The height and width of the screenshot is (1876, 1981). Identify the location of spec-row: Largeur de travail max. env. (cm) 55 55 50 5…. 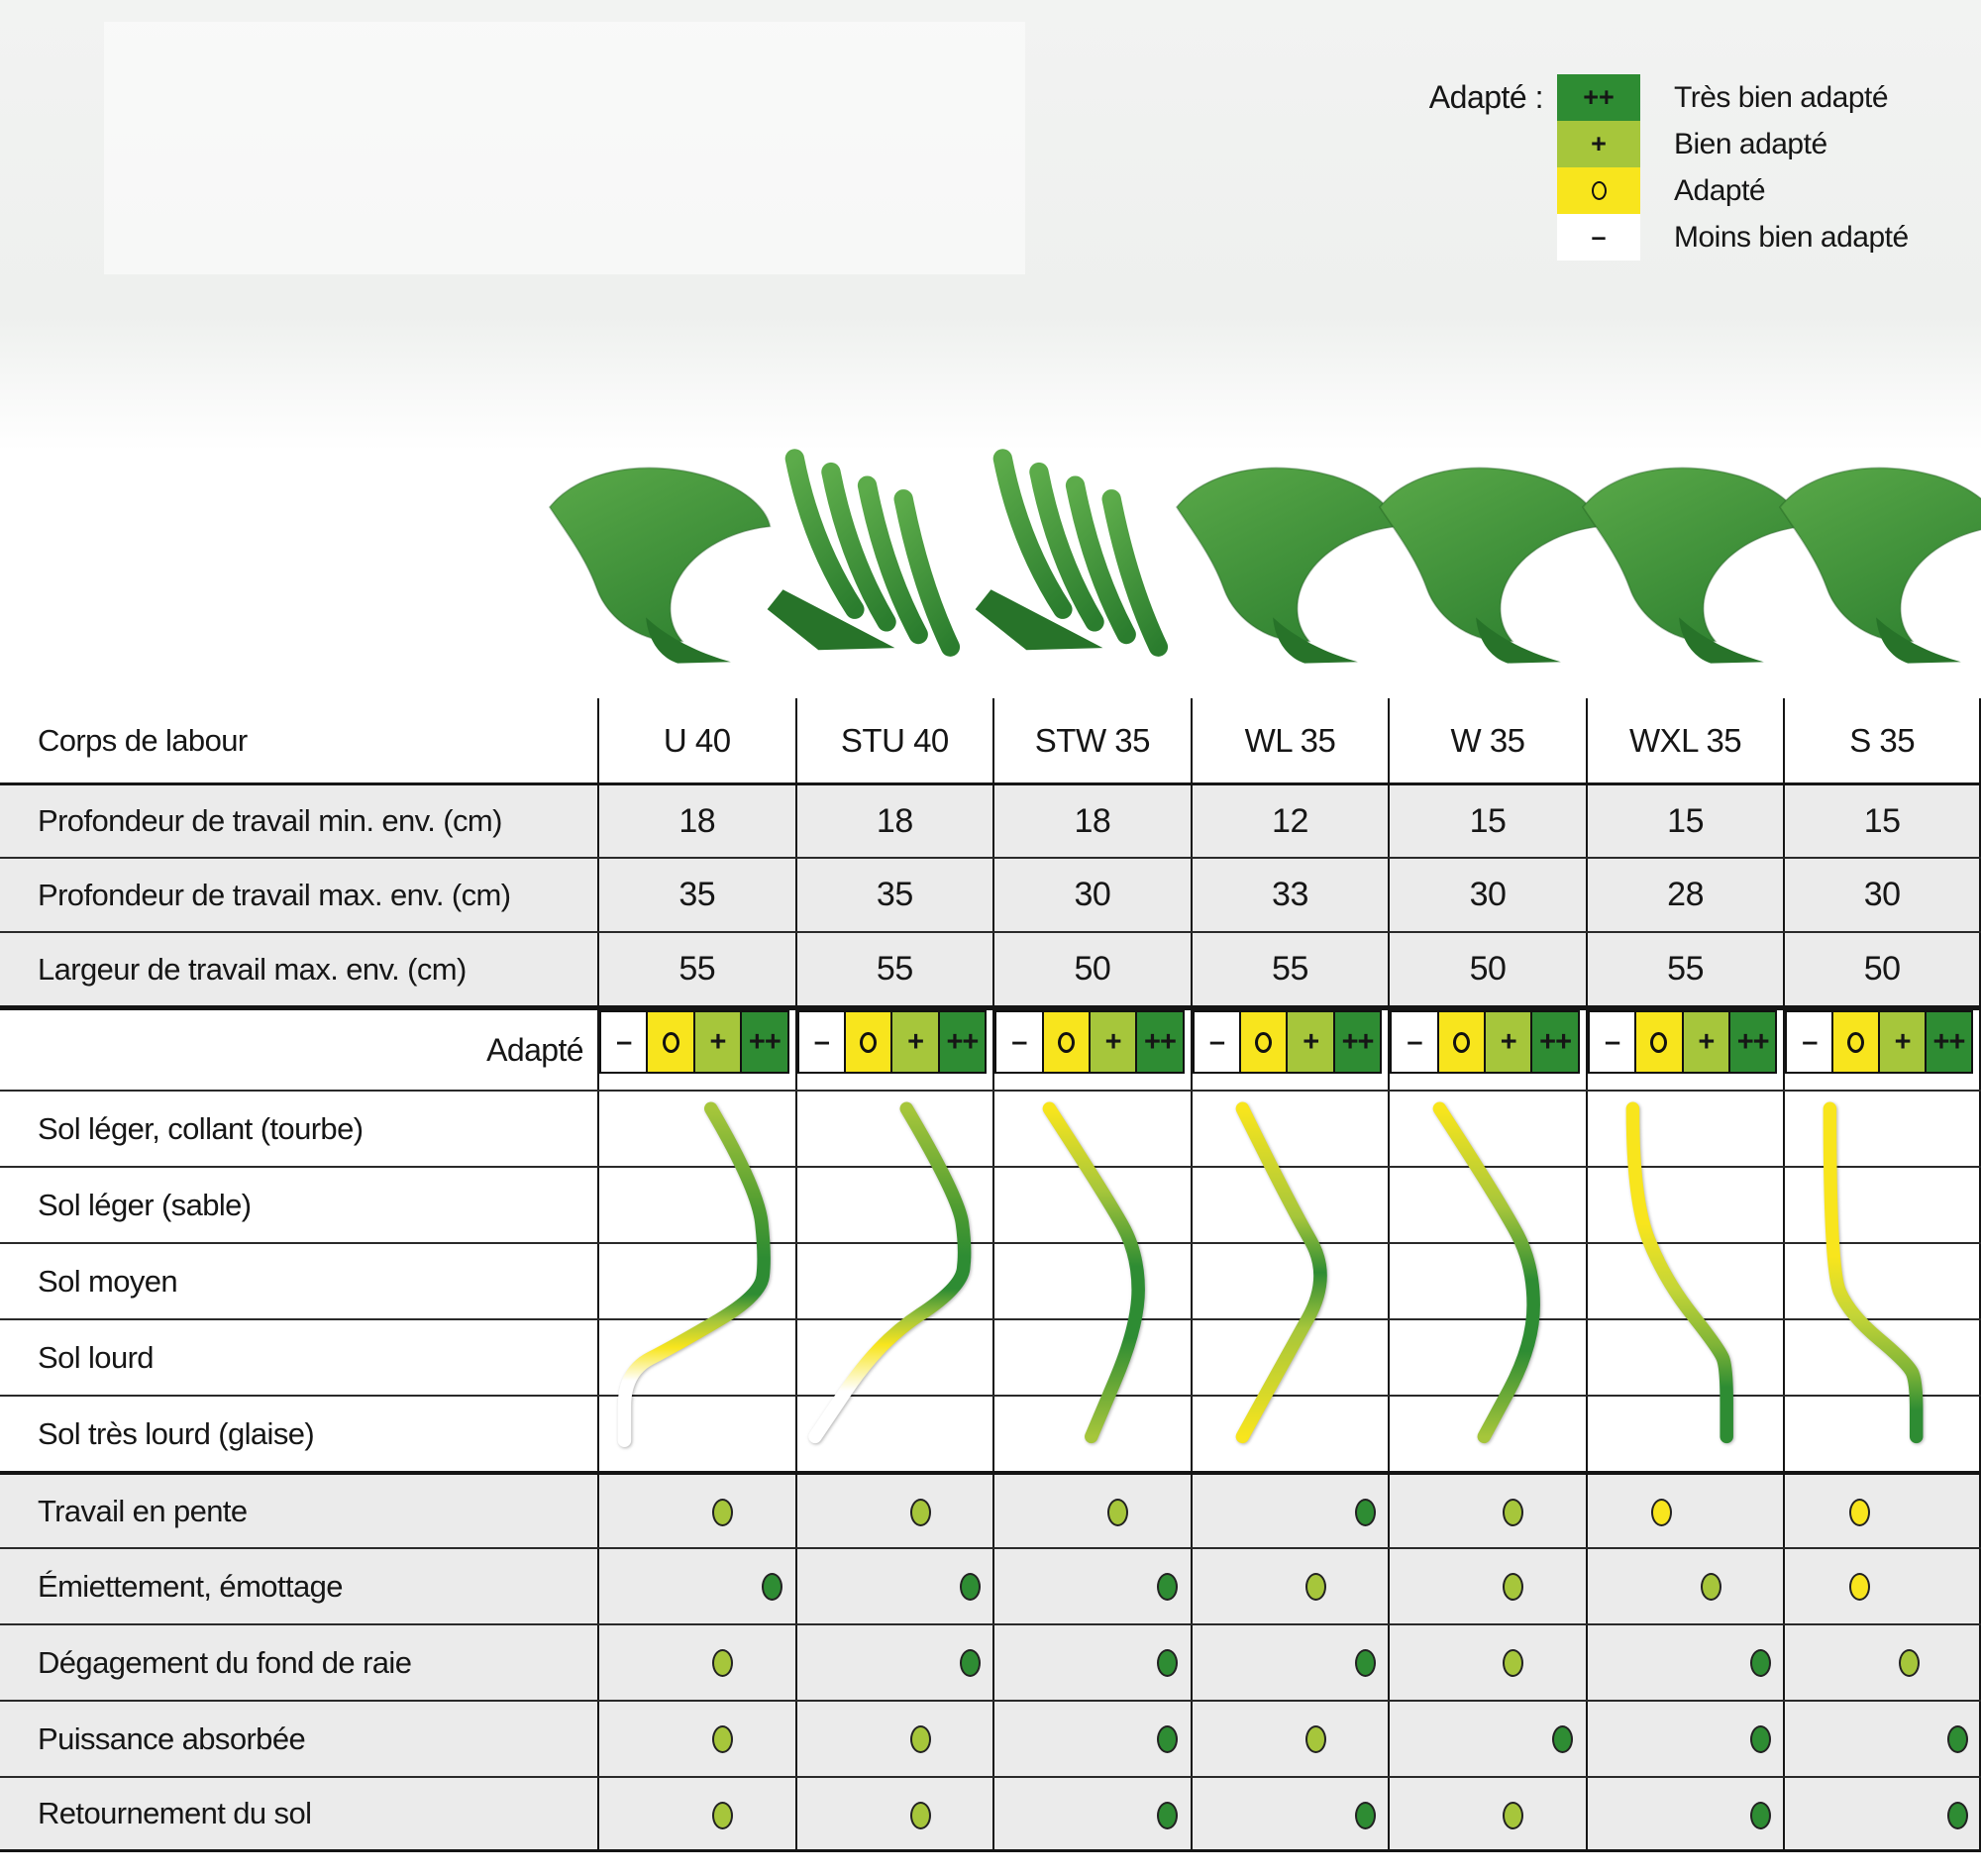
(990, 968).